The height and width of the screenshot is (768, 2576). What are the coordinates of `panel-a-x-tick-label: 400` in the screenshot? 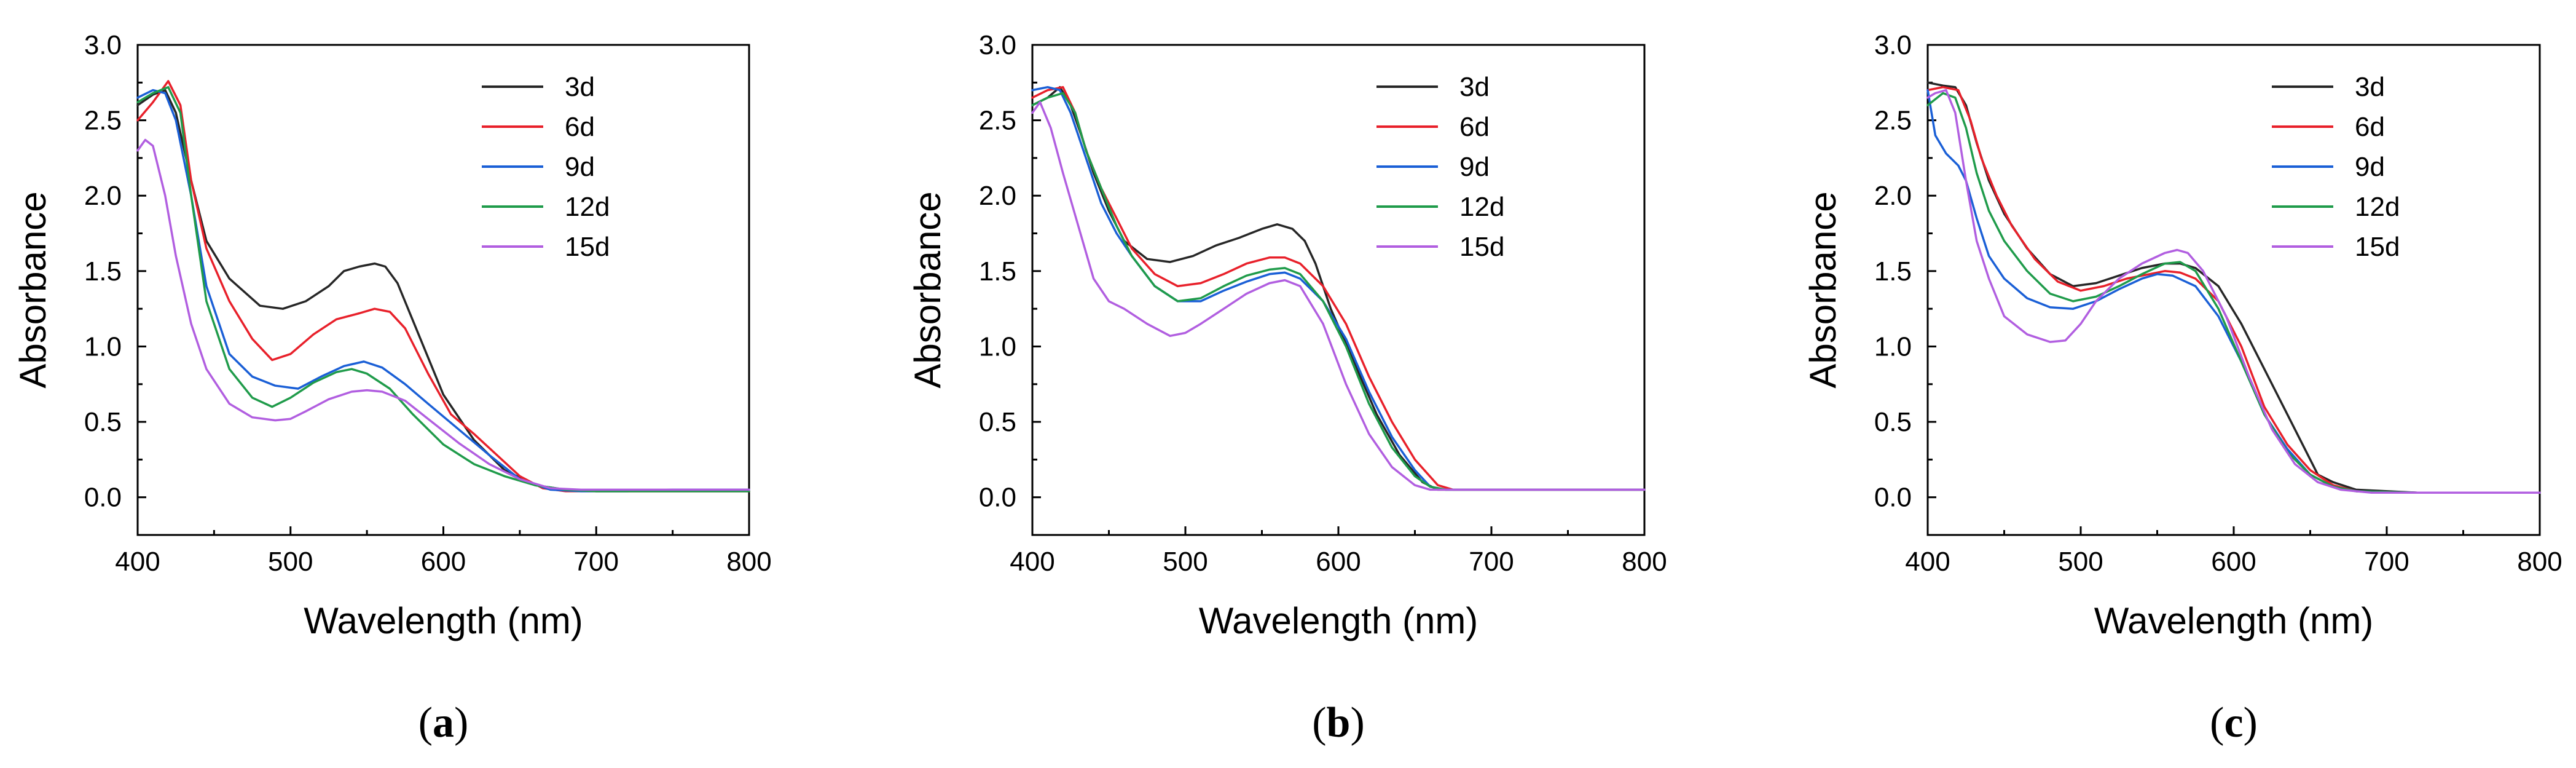 It's located at (137, 562).